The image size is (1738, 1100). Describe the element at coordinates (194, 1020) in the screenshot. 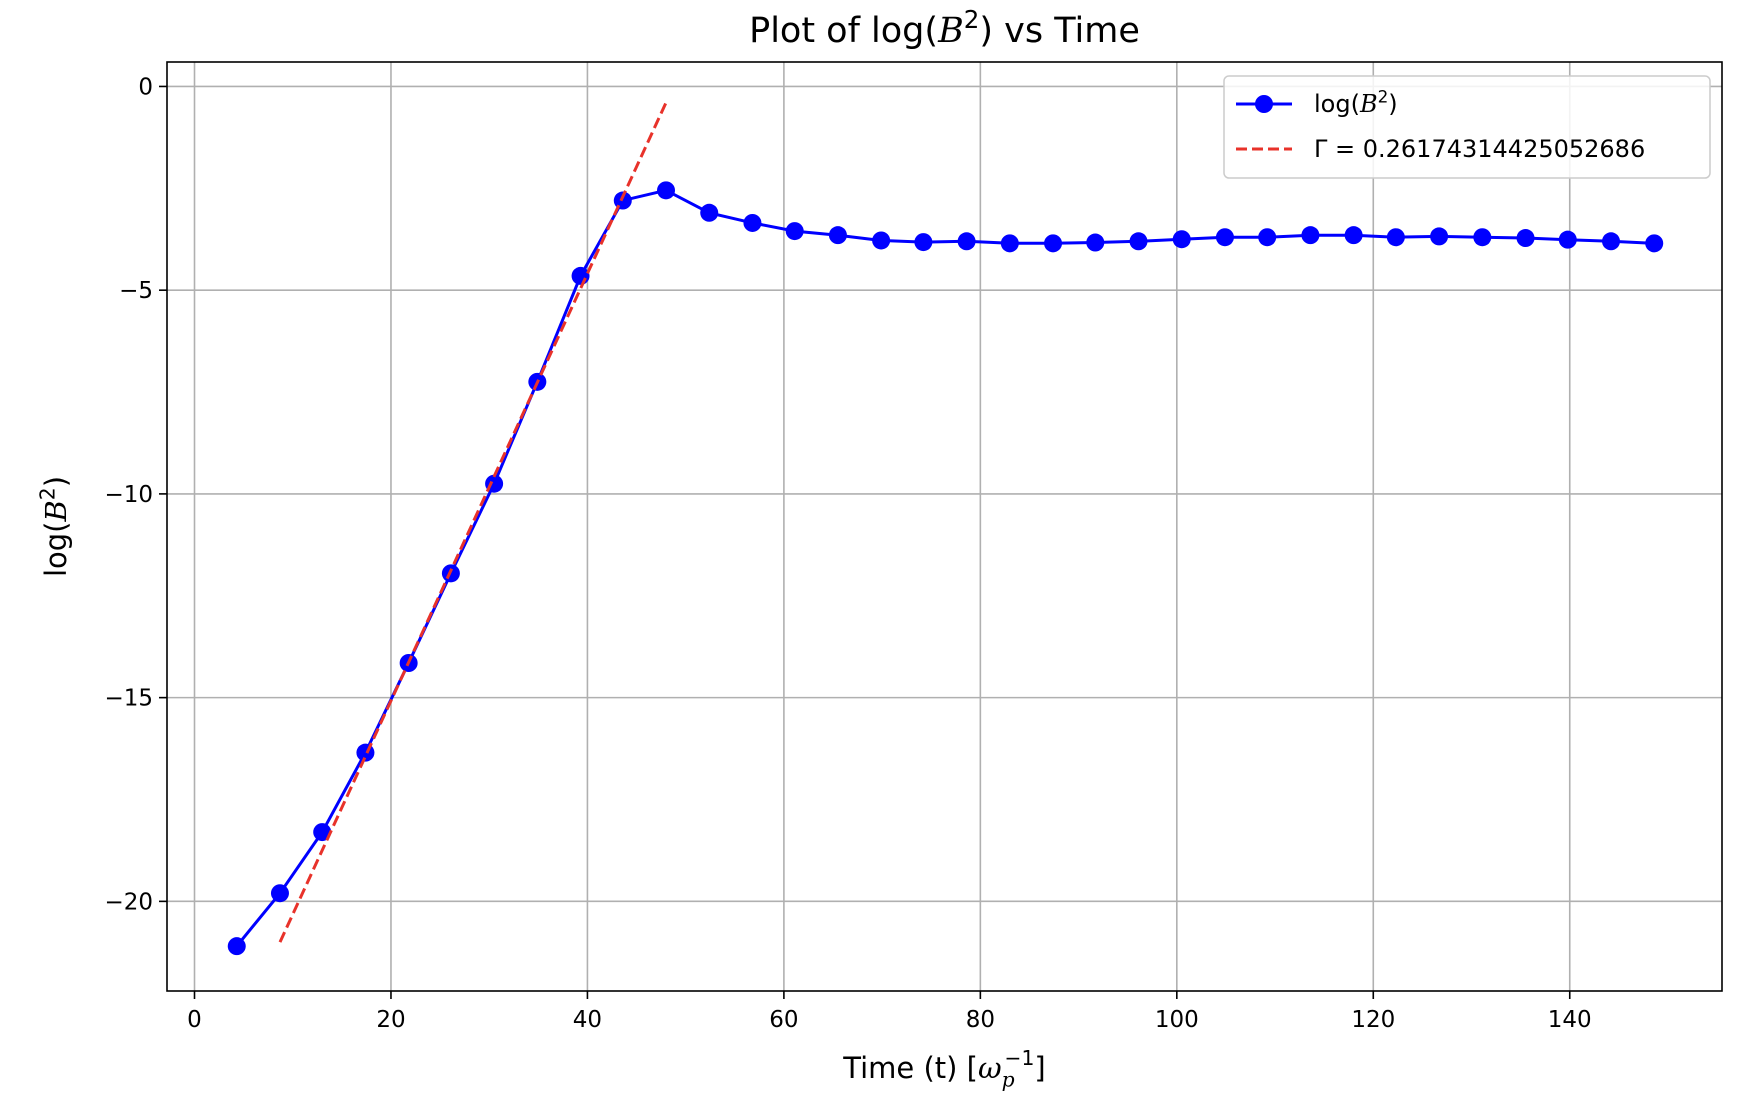

I see `x-tick-label: 0` at that location.